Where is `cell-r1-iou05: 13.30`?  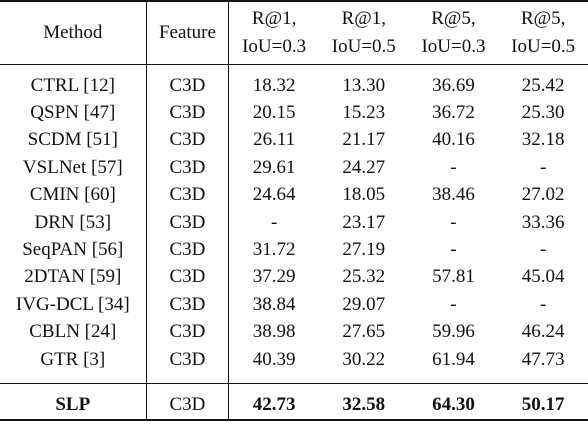 cell-r1-iou05: 13.30 is located at coordinates (364, 85).